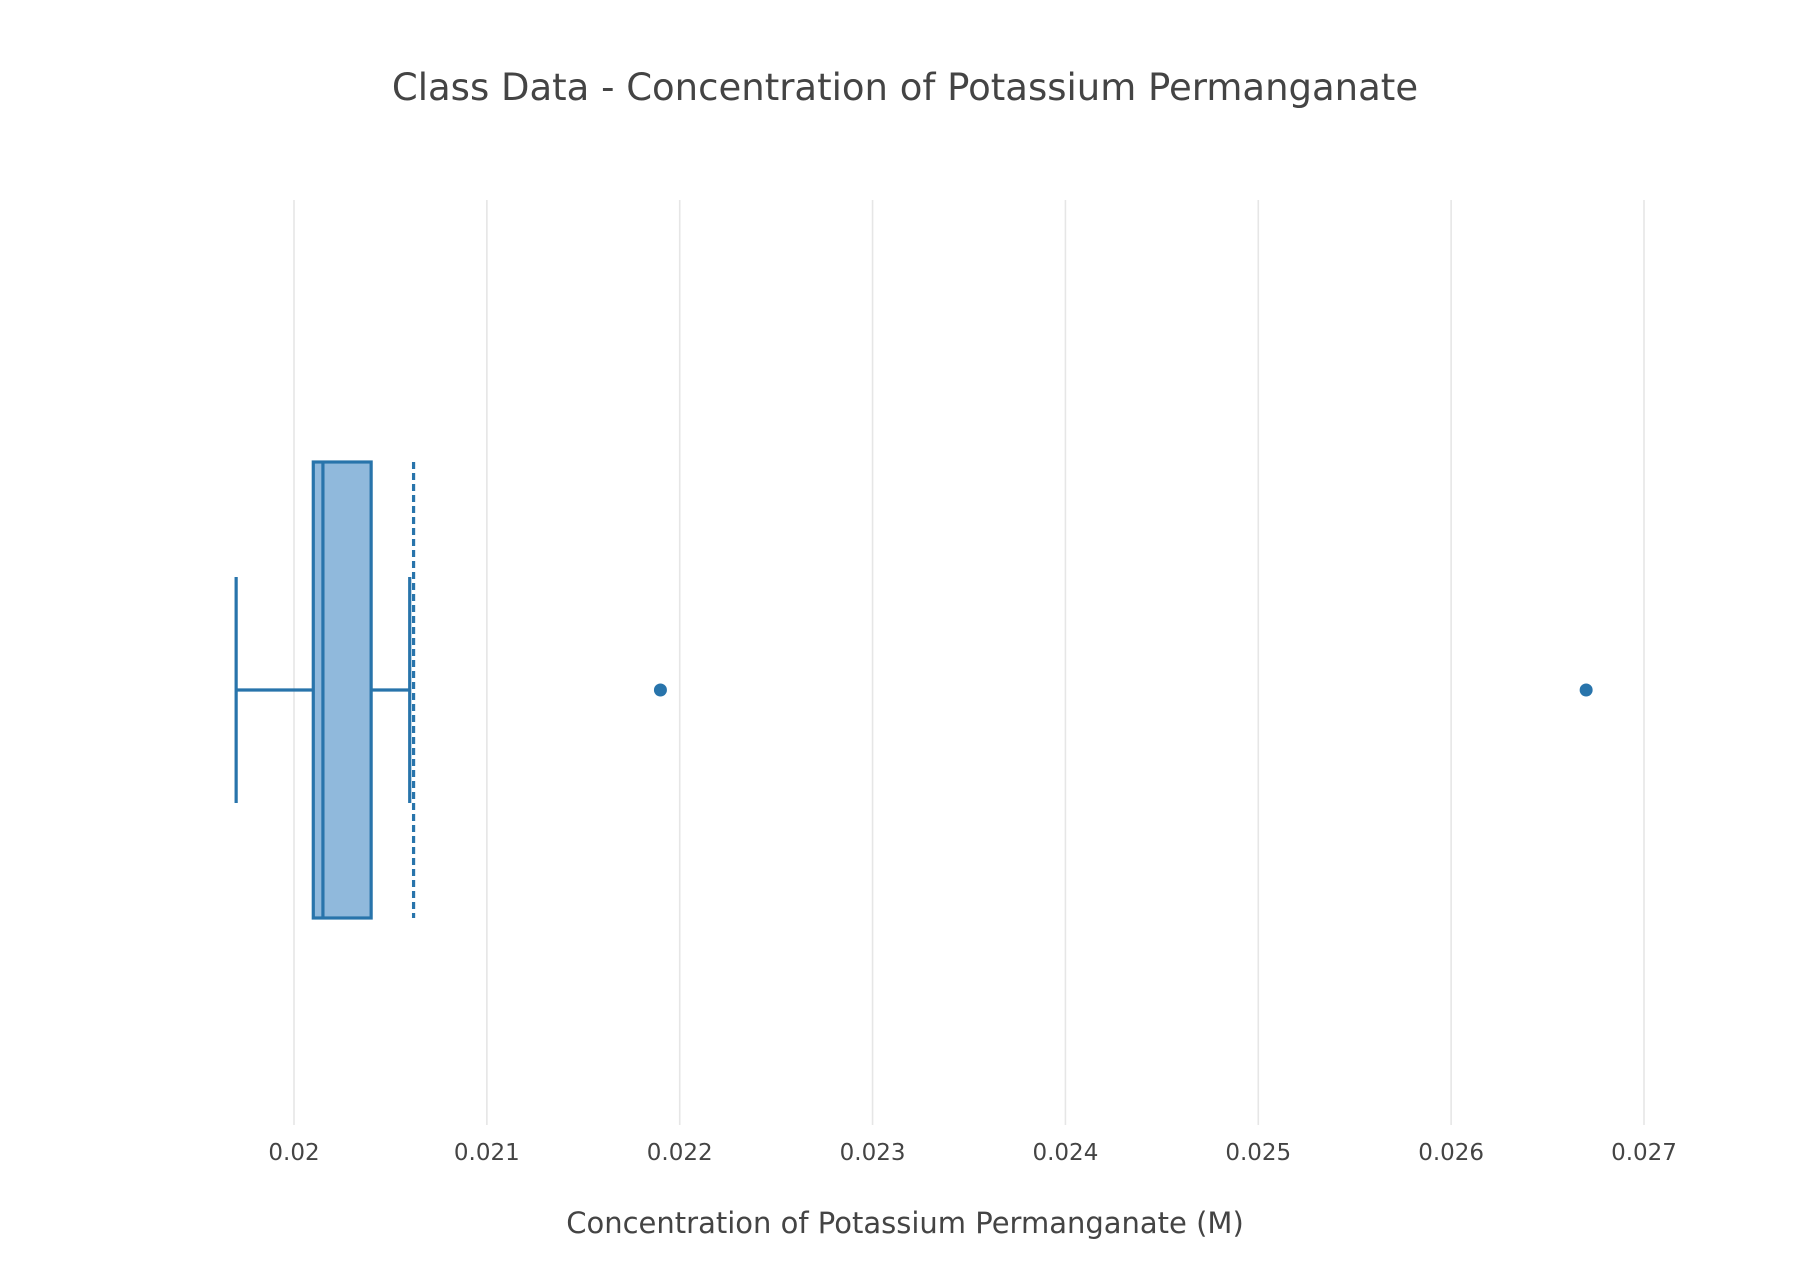  What do you see at coordinates (1258, 1153) in the screenshot?
I see `x-tick-label: 0.025` at bounding box center [1258, 1153].